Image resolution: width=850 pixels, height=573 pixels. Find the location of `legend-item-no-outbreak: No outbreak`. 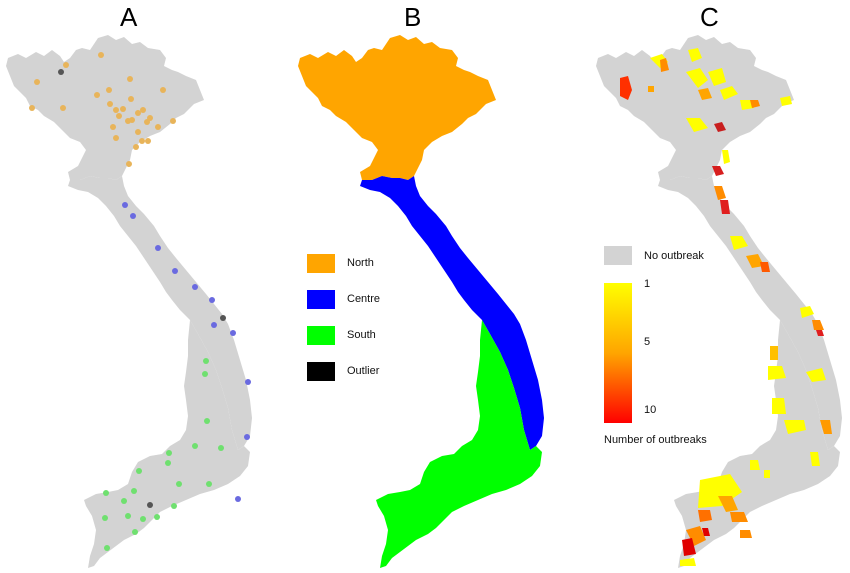

legend-item-no-outbreak: No outbreak is located at coordinates (654, 255).